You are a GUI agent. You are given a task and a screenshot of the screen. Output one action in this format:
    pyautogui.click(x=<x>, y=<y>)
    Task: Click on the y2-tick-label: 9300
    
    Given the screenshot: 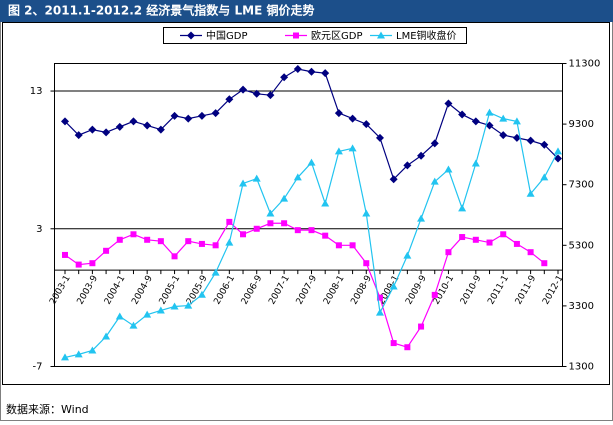 What is the action you would take?
    pyautogui.click(x=581, y=124)
    